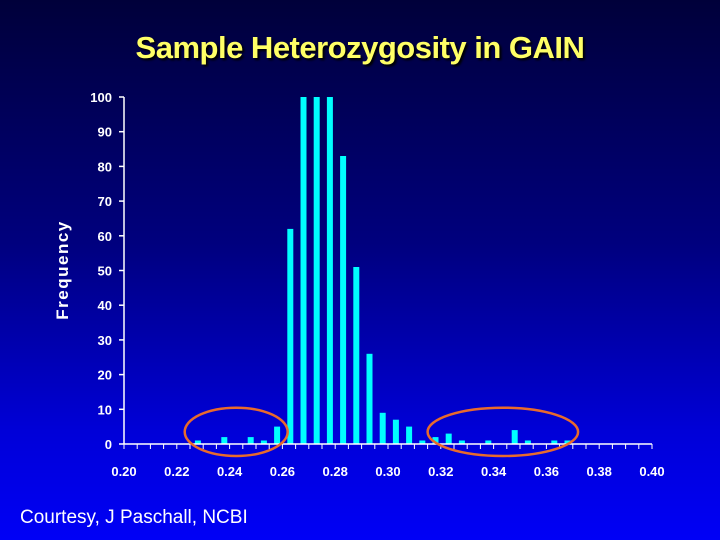 This screenshot has width=720, height=540. I want to click on x-tick-label: 0.24, so click(230, 471).